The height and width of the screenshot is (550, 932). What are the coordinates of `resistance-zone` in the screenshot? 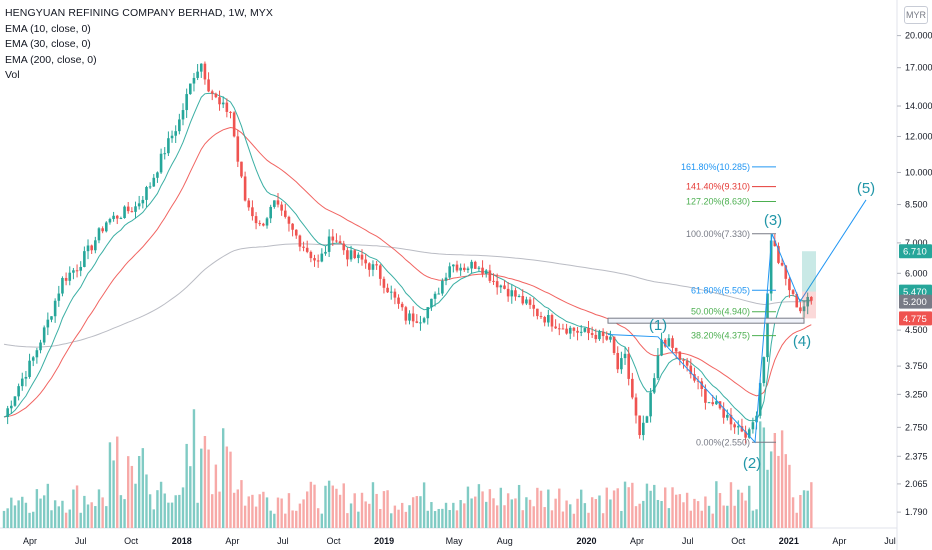 It's located at (706, 320).